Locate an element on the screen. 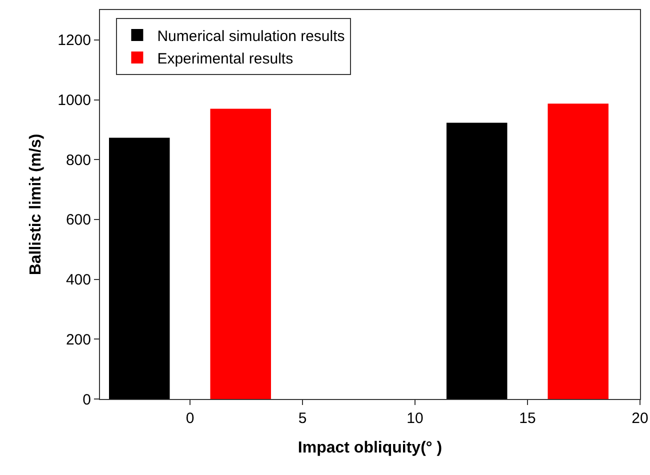 The width and height of the screenshot is (650, 475). y-tick-label: 800 is located at coordinates (78, 160).